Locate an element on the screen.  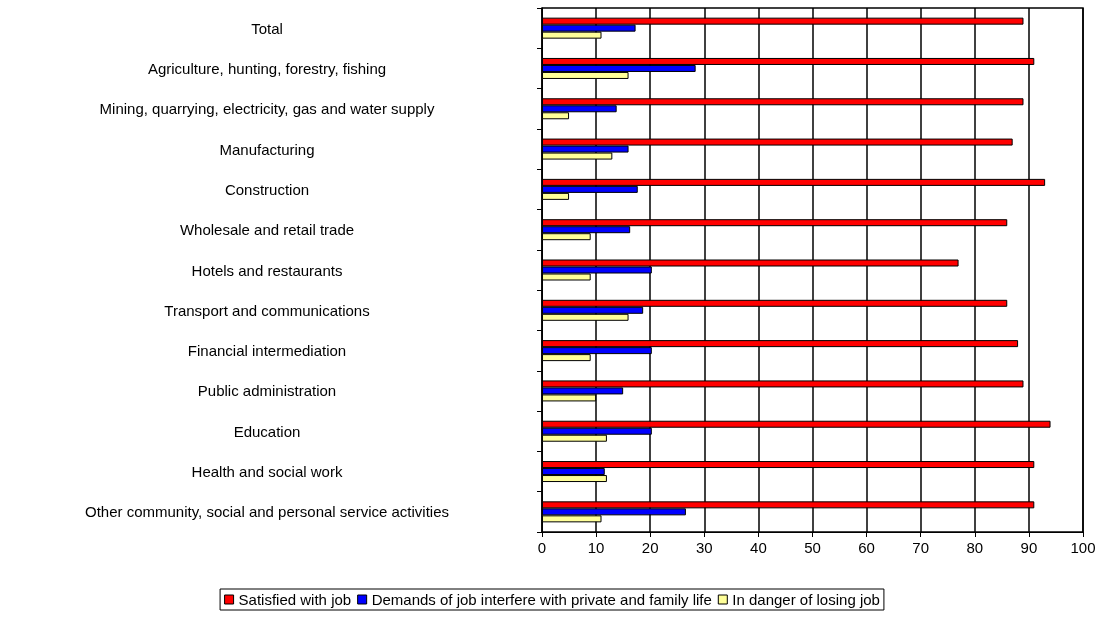
y-tick-label: Manufacturing is located at coordinates (267, 149).